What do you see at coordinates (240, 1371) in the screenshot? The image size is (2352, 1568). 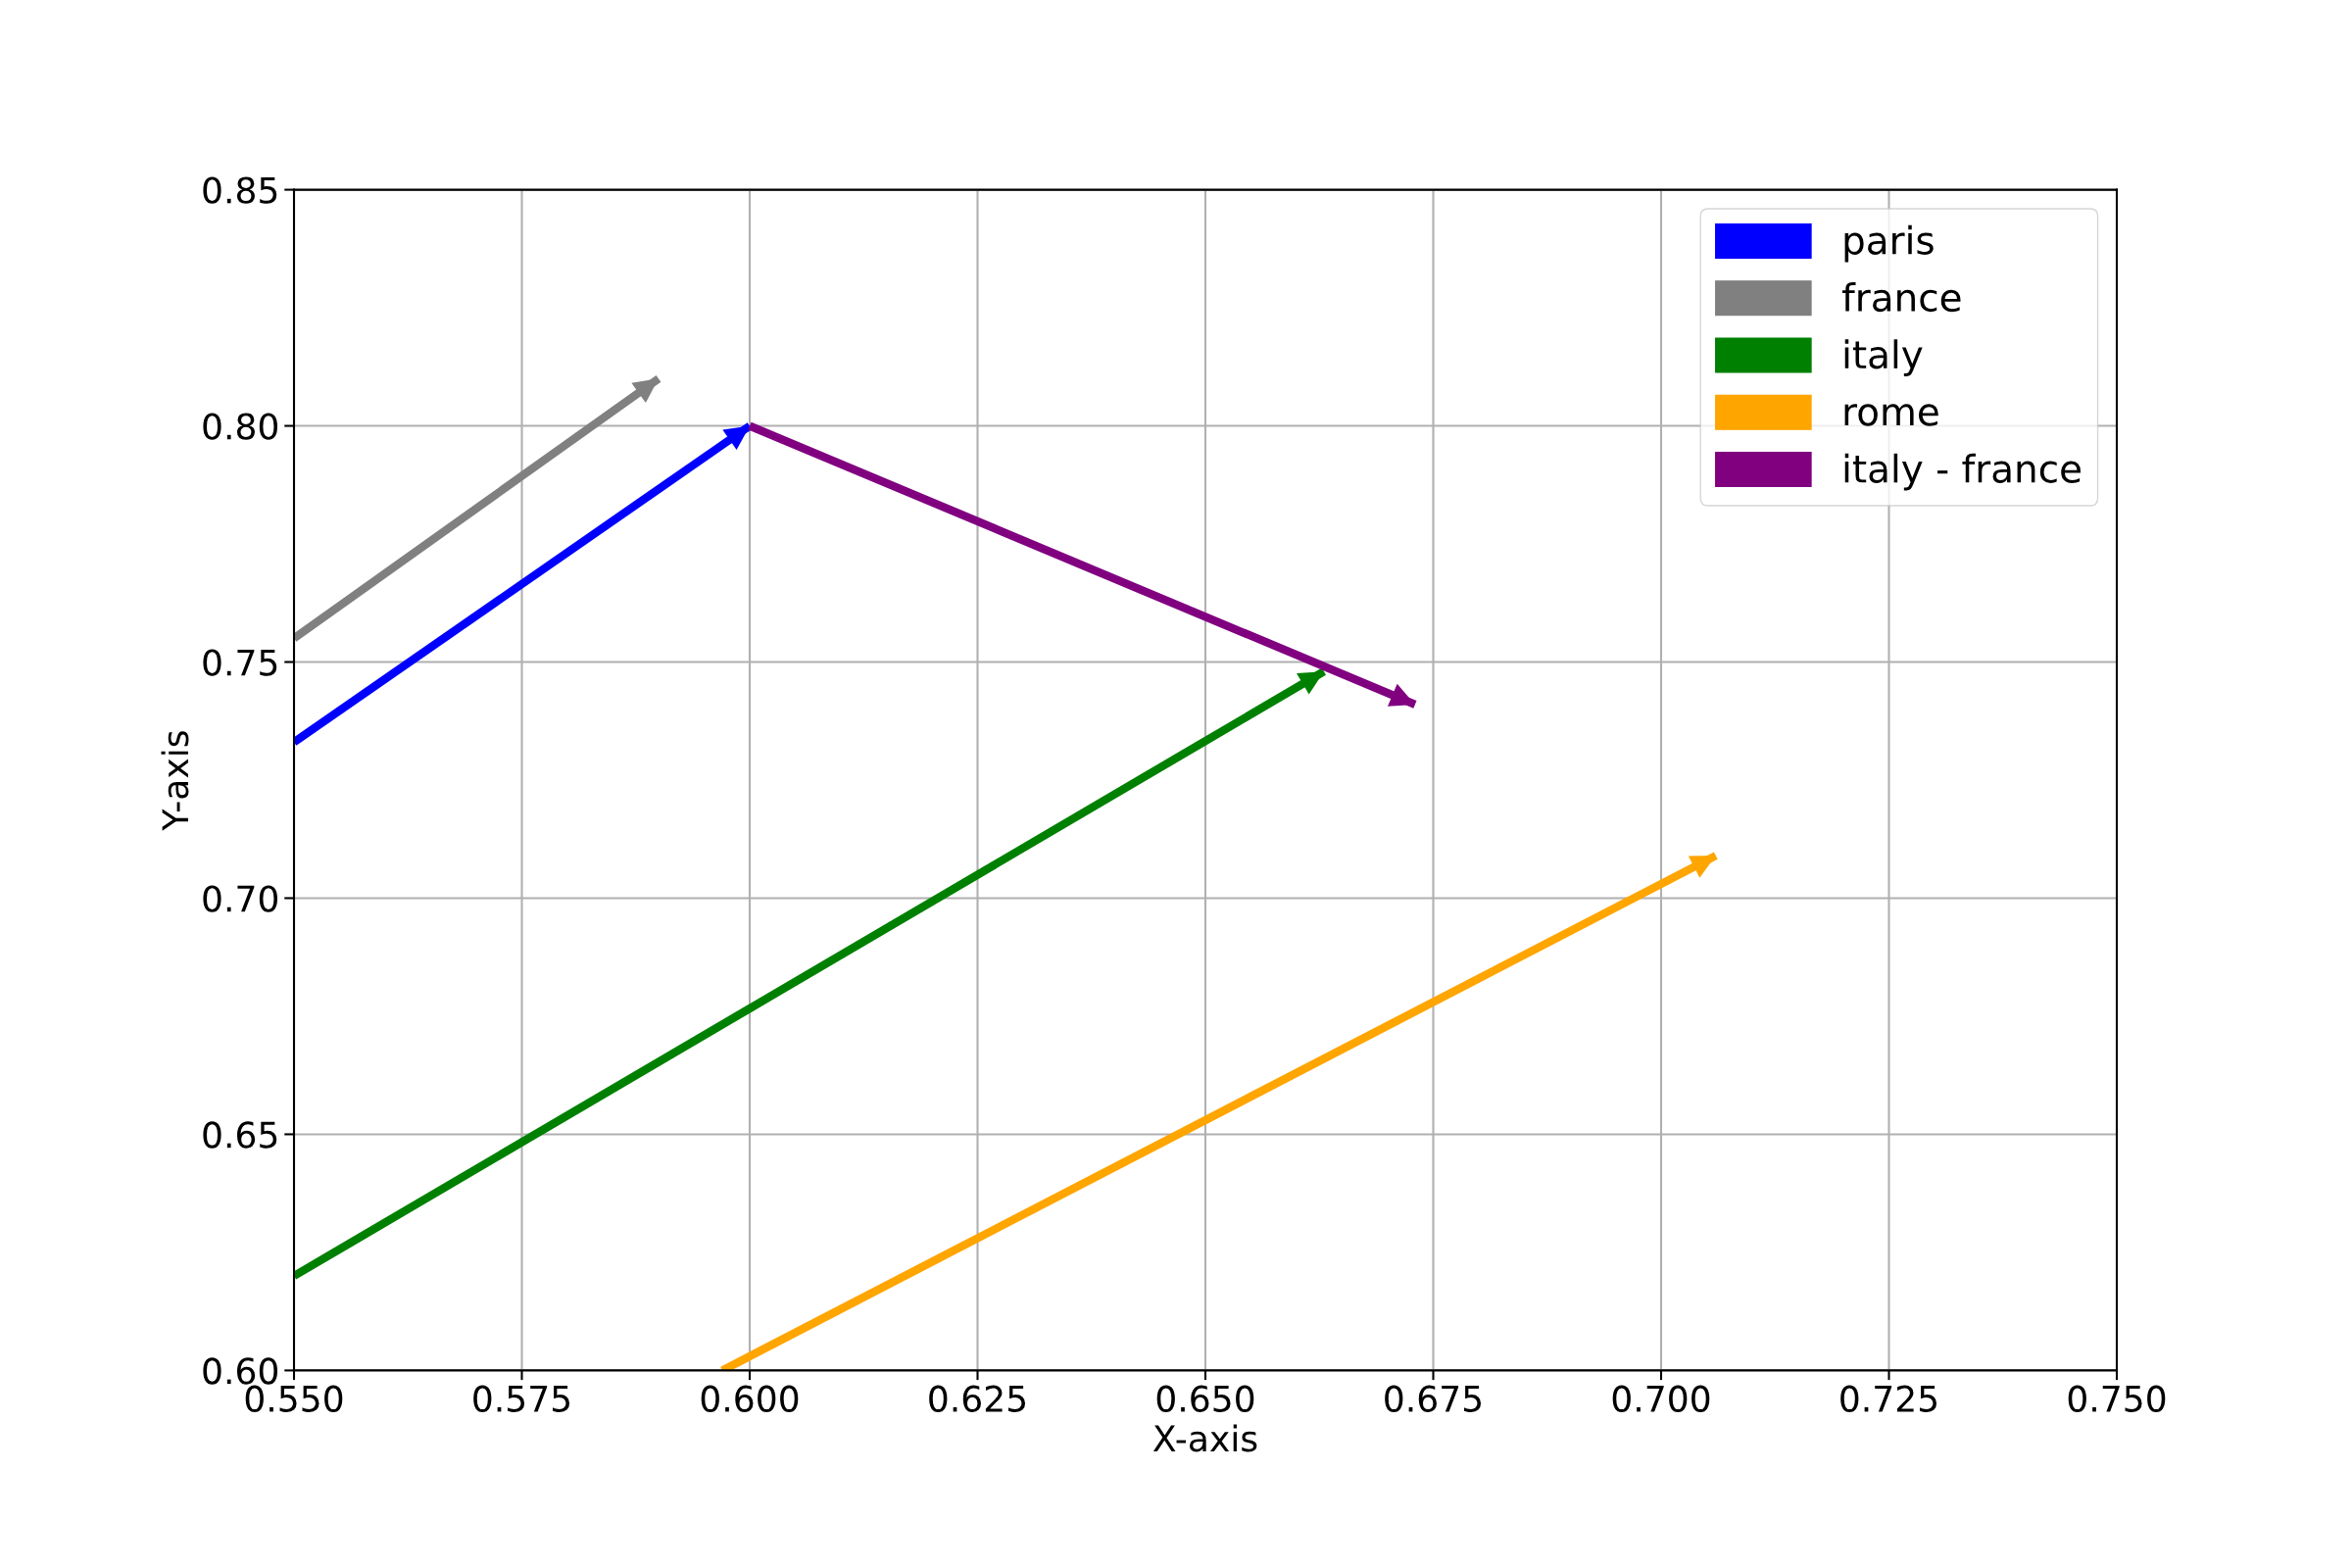 I see `y-tick-label: 0.60` at bounding box center [240, 1371].